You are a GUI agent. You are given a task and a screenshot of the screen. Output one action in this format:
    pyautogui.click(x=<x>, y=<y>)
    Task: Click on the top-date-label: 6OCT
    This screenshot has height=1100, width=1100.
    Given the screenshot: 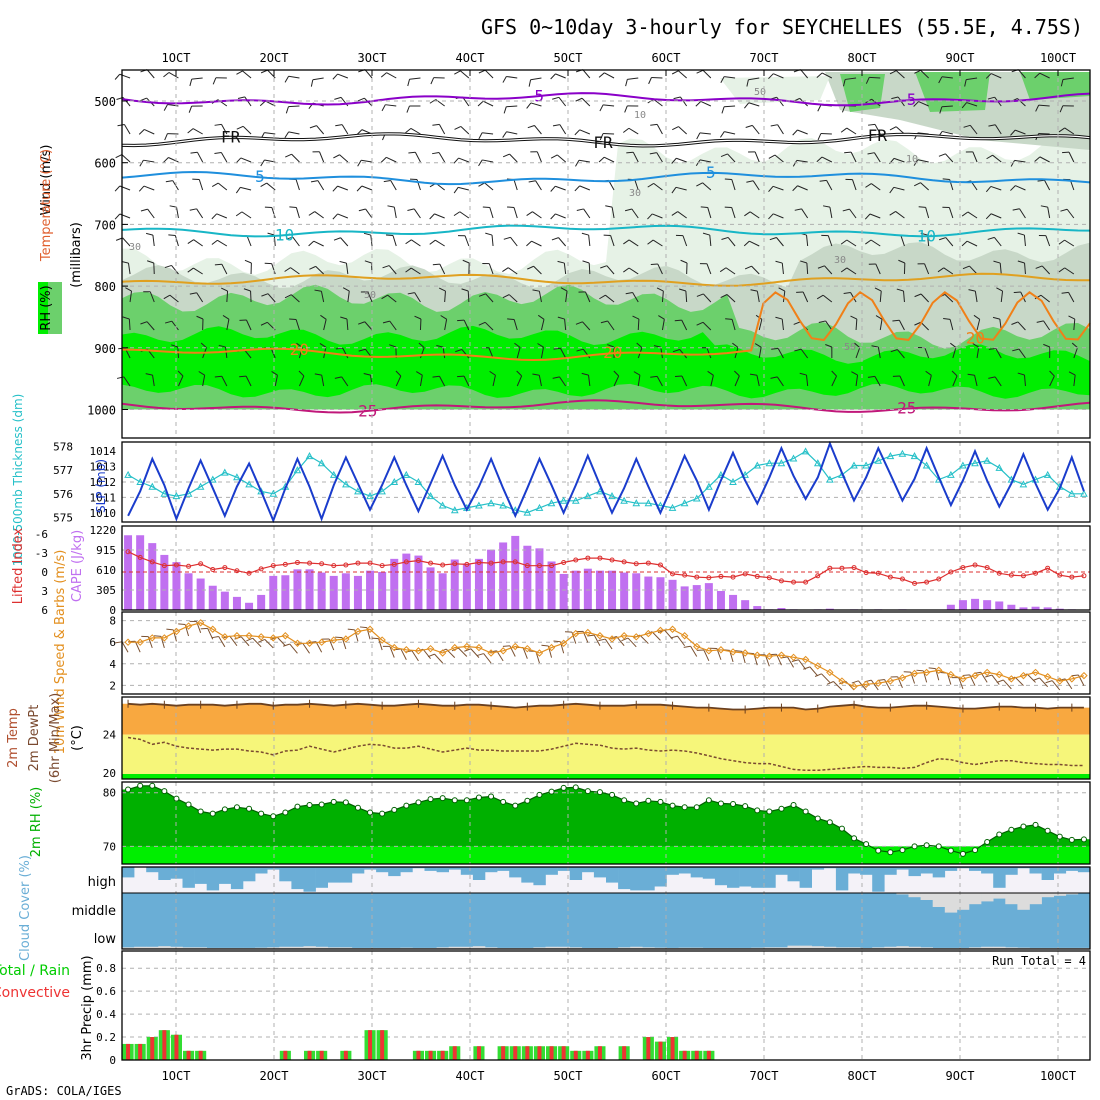 What is the action you would take?
    pyautogui.click(x=666, y=58)
    